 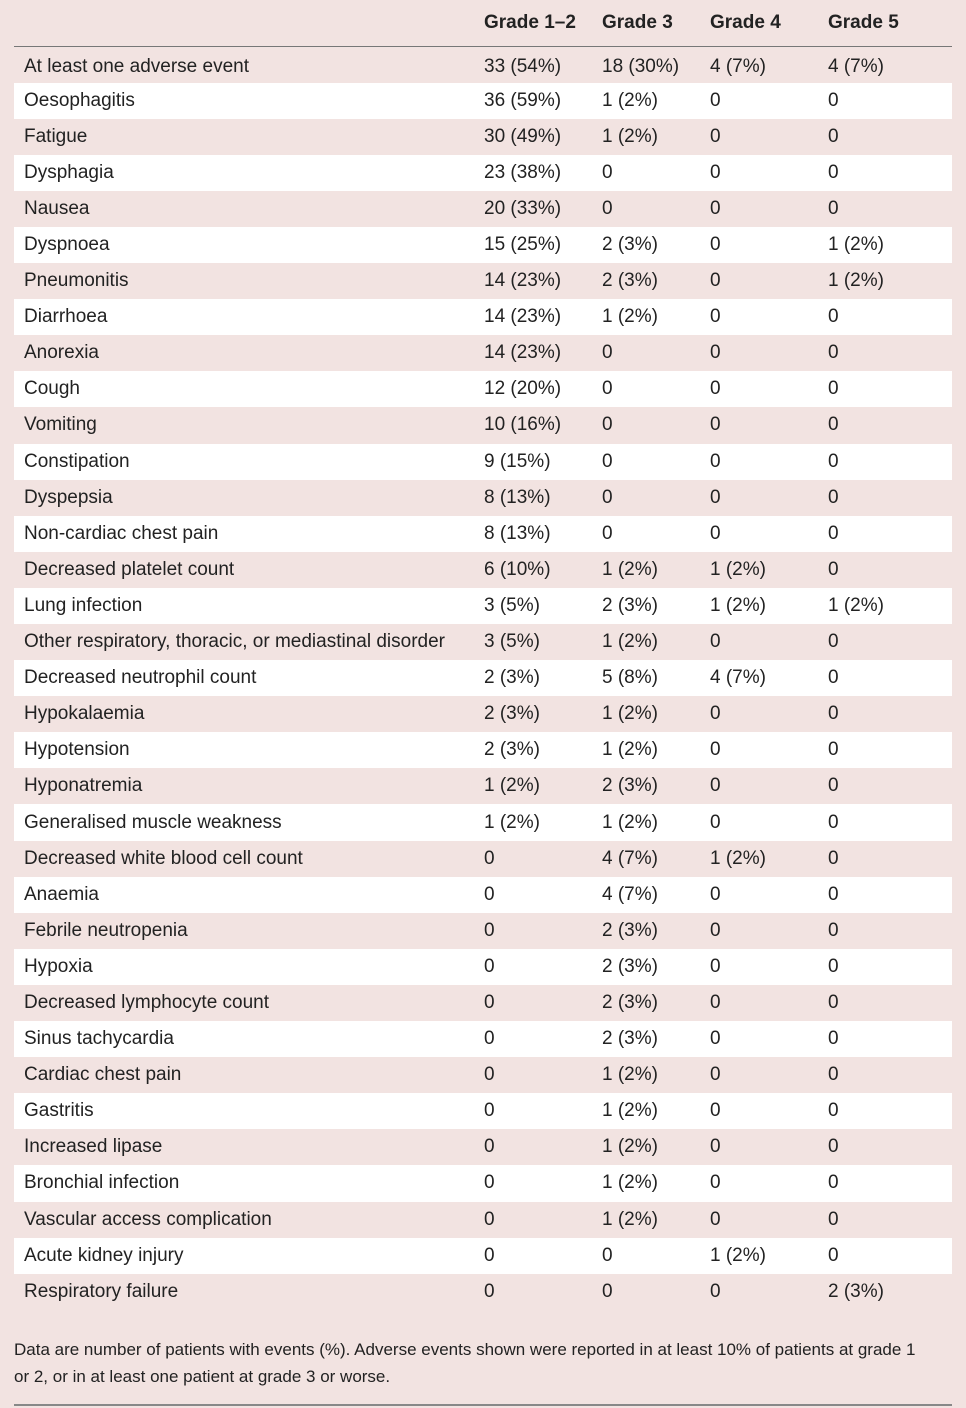 I want to click on table-row: Fatigue 30 (49%) 1 (2%) 0 0, so click(x=483, y=137).